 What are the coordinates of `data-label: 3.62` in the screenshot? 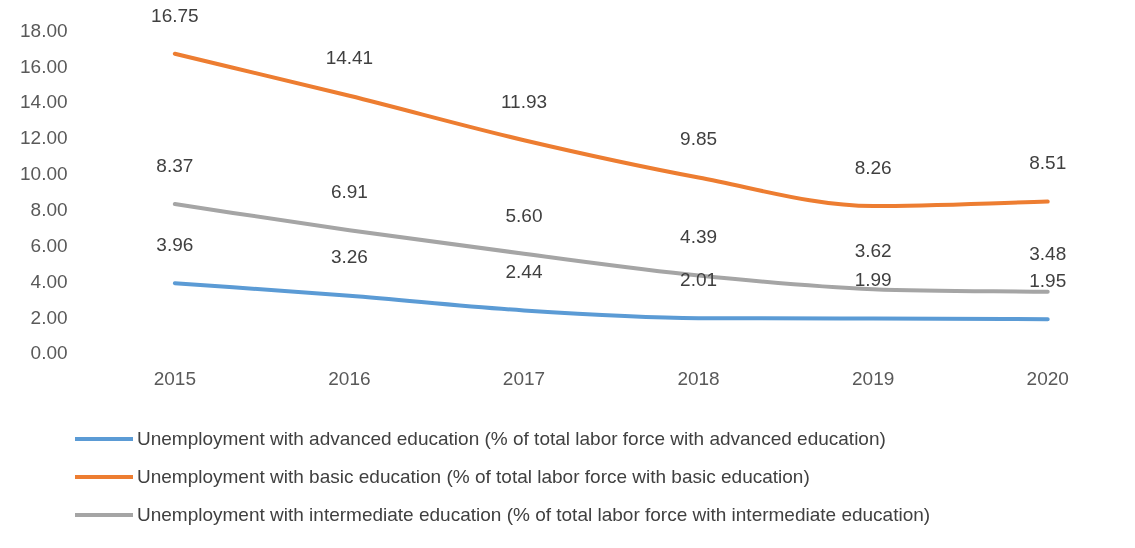 It's located at (873, 251).